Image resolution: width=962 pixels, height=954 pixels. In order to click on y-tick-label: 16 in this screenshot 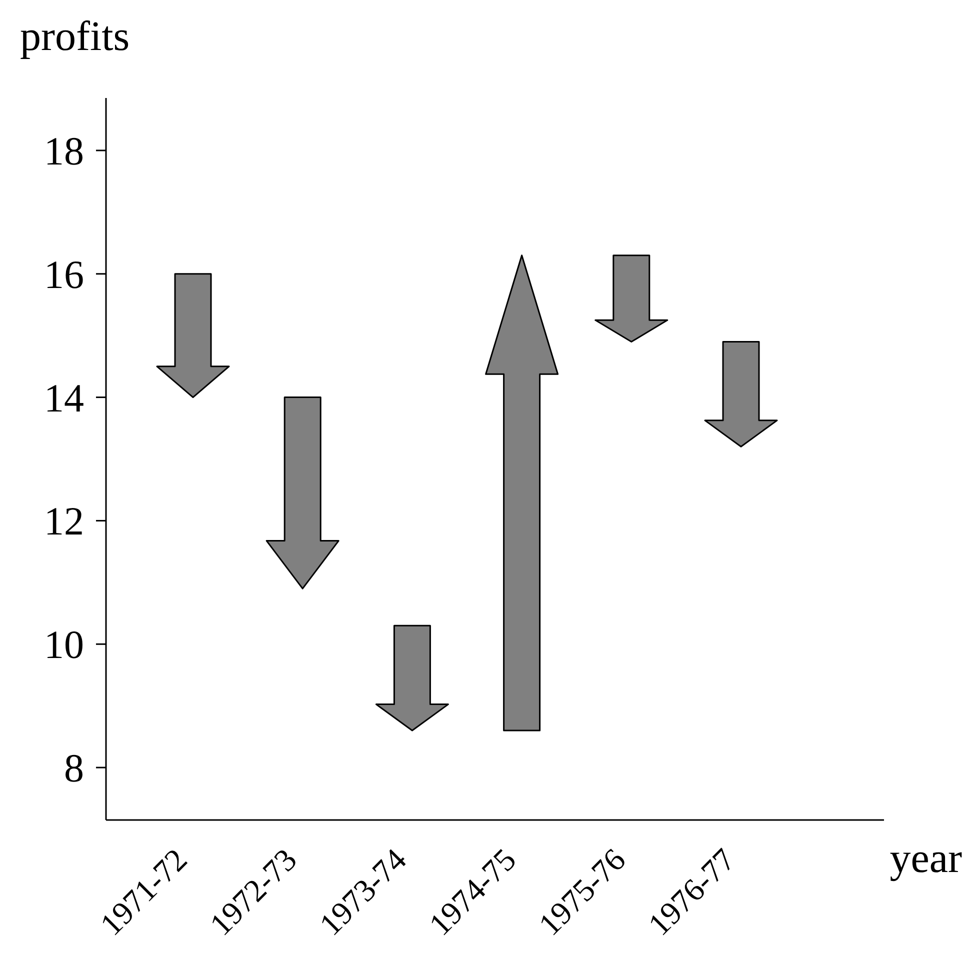, I will do `click(64, 274)`.